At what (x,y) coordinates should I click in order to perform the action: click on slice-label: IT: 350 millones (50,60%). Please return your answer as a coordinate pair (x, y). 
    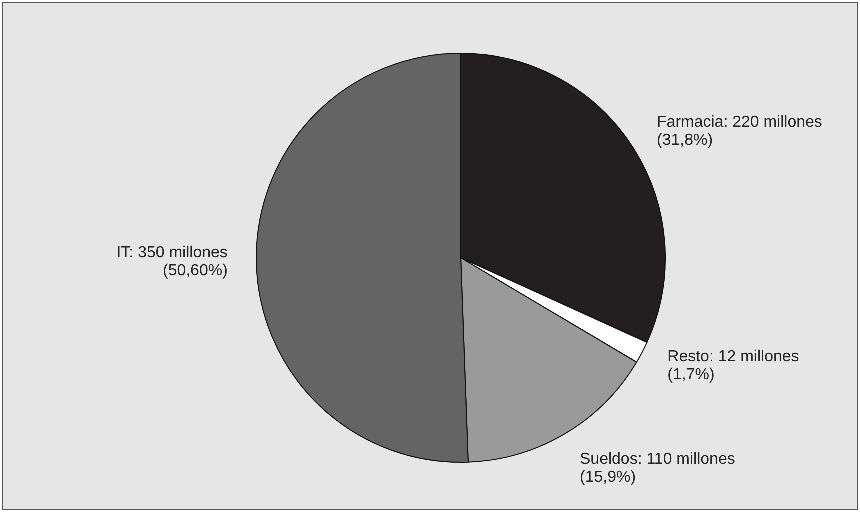
    Looking at the image, I should click on (172, 262).